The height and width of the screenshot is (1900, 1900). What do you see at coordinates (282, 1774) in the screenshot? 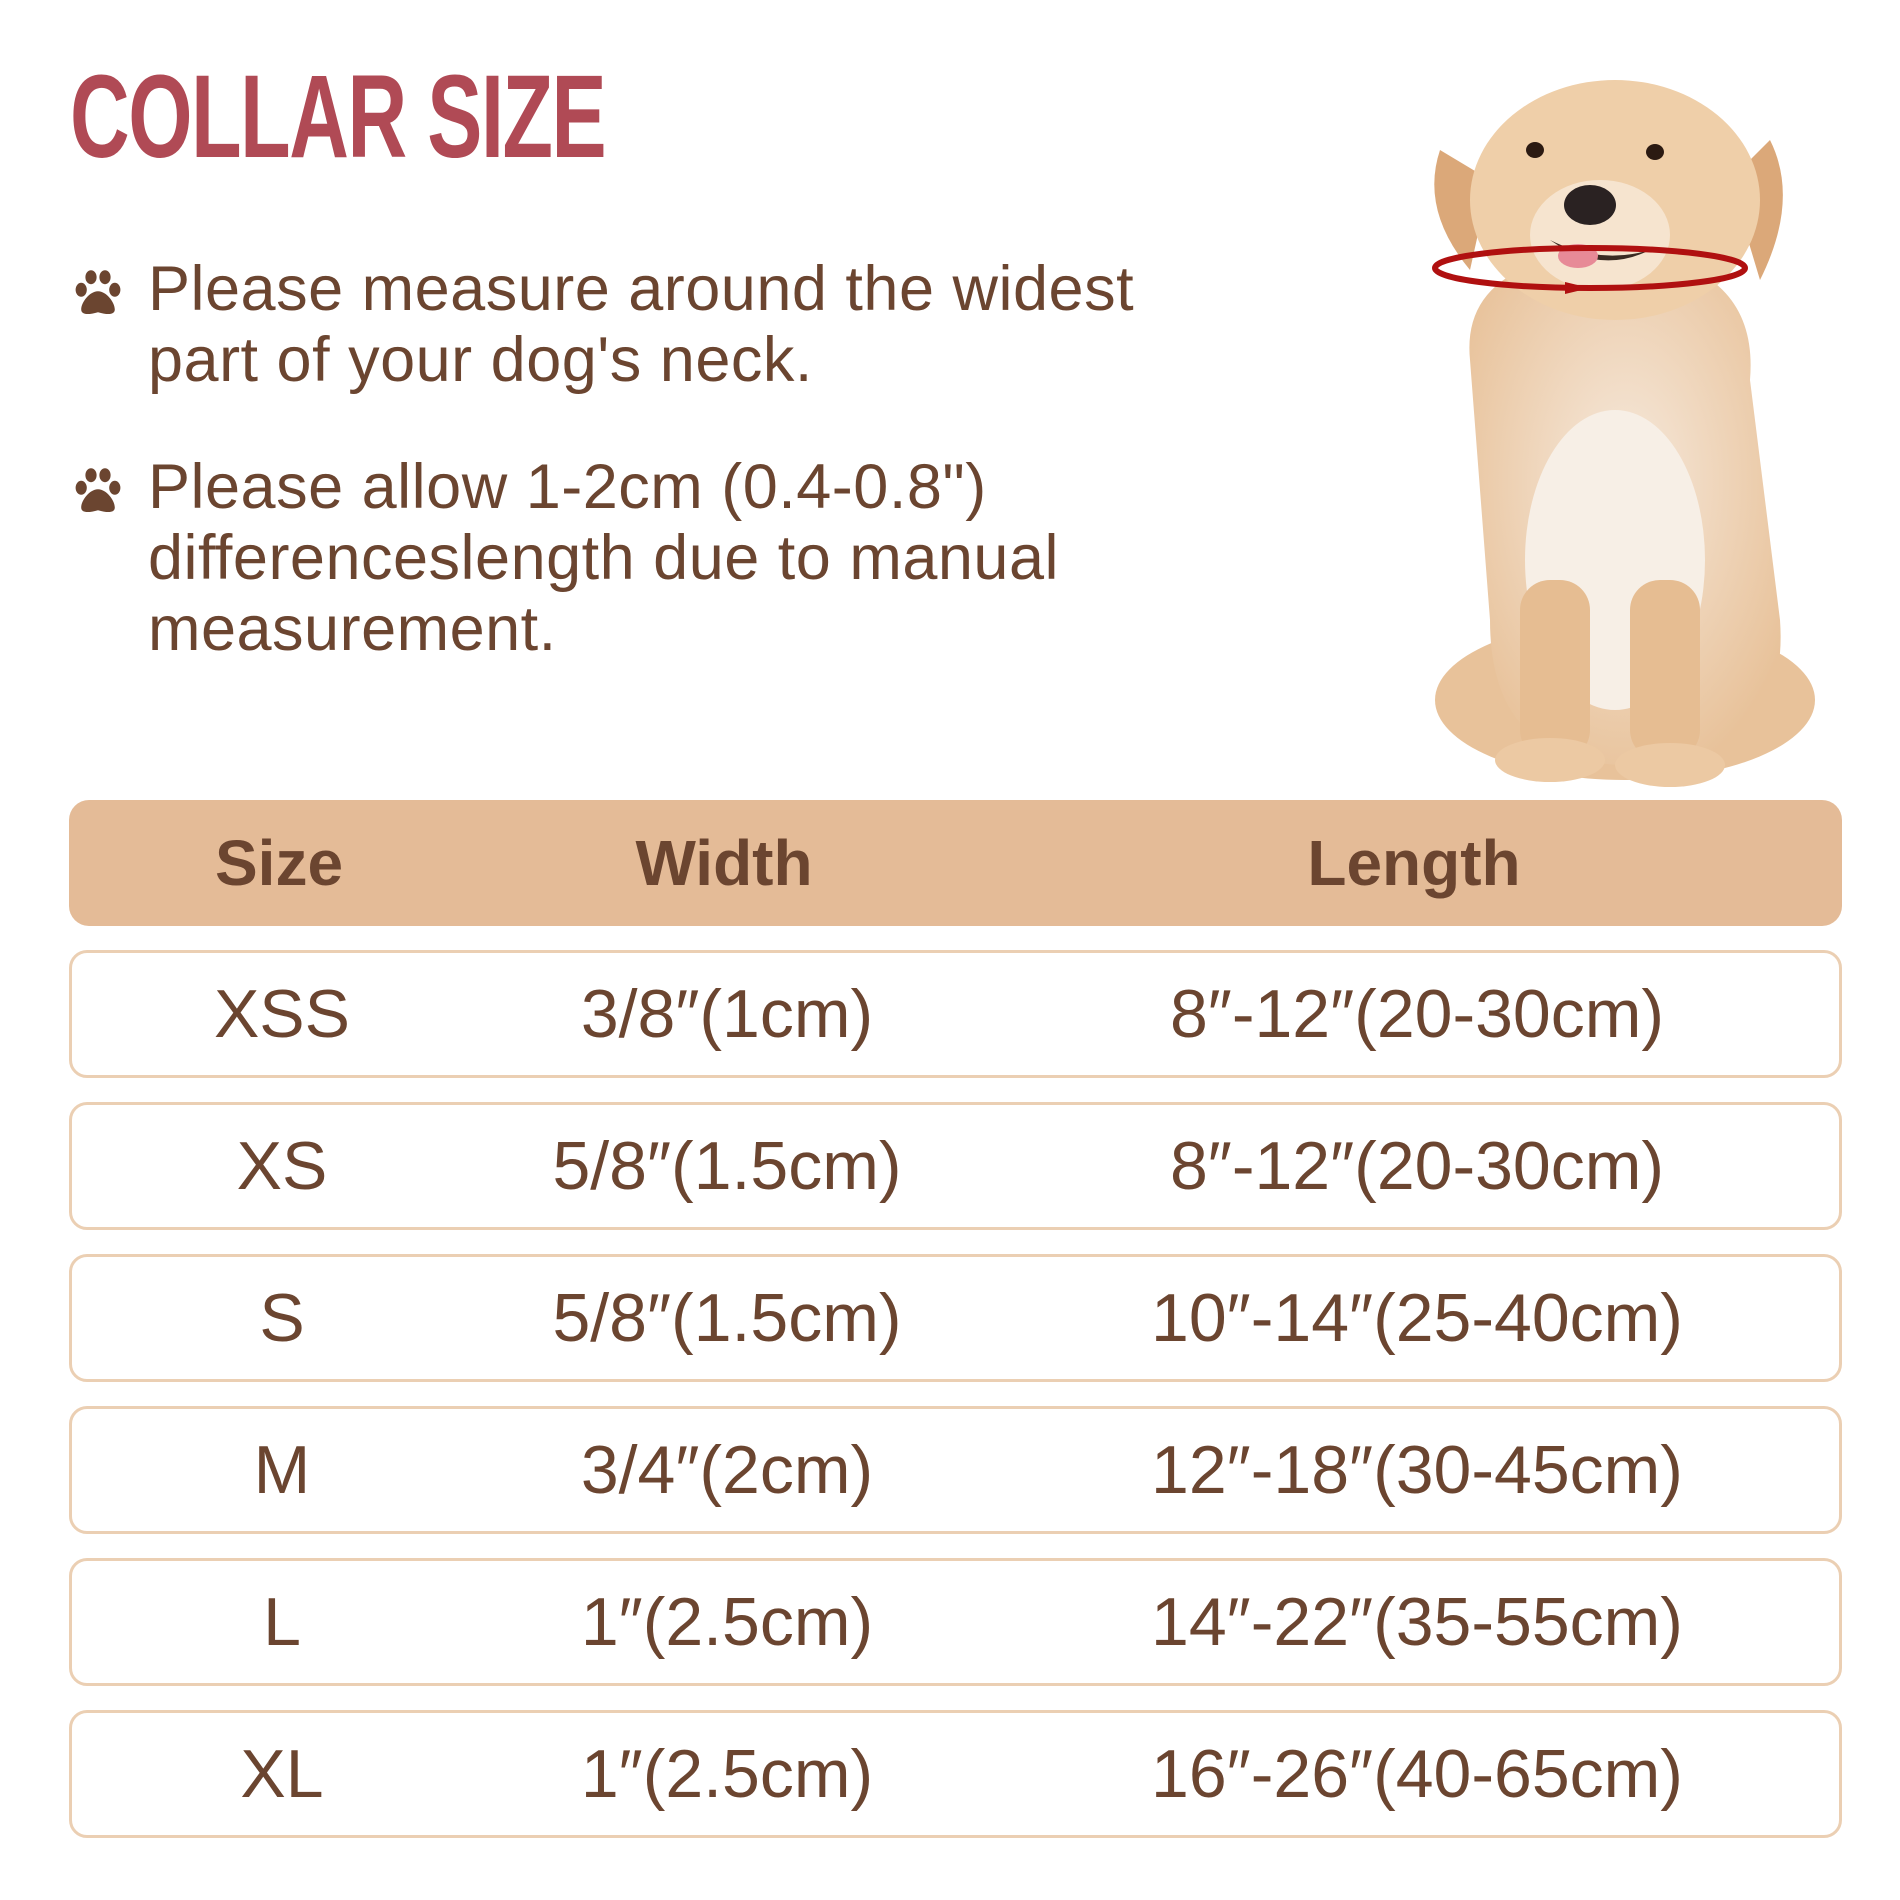
I see `cell-size: XL` at bounding box center [282, 1774].